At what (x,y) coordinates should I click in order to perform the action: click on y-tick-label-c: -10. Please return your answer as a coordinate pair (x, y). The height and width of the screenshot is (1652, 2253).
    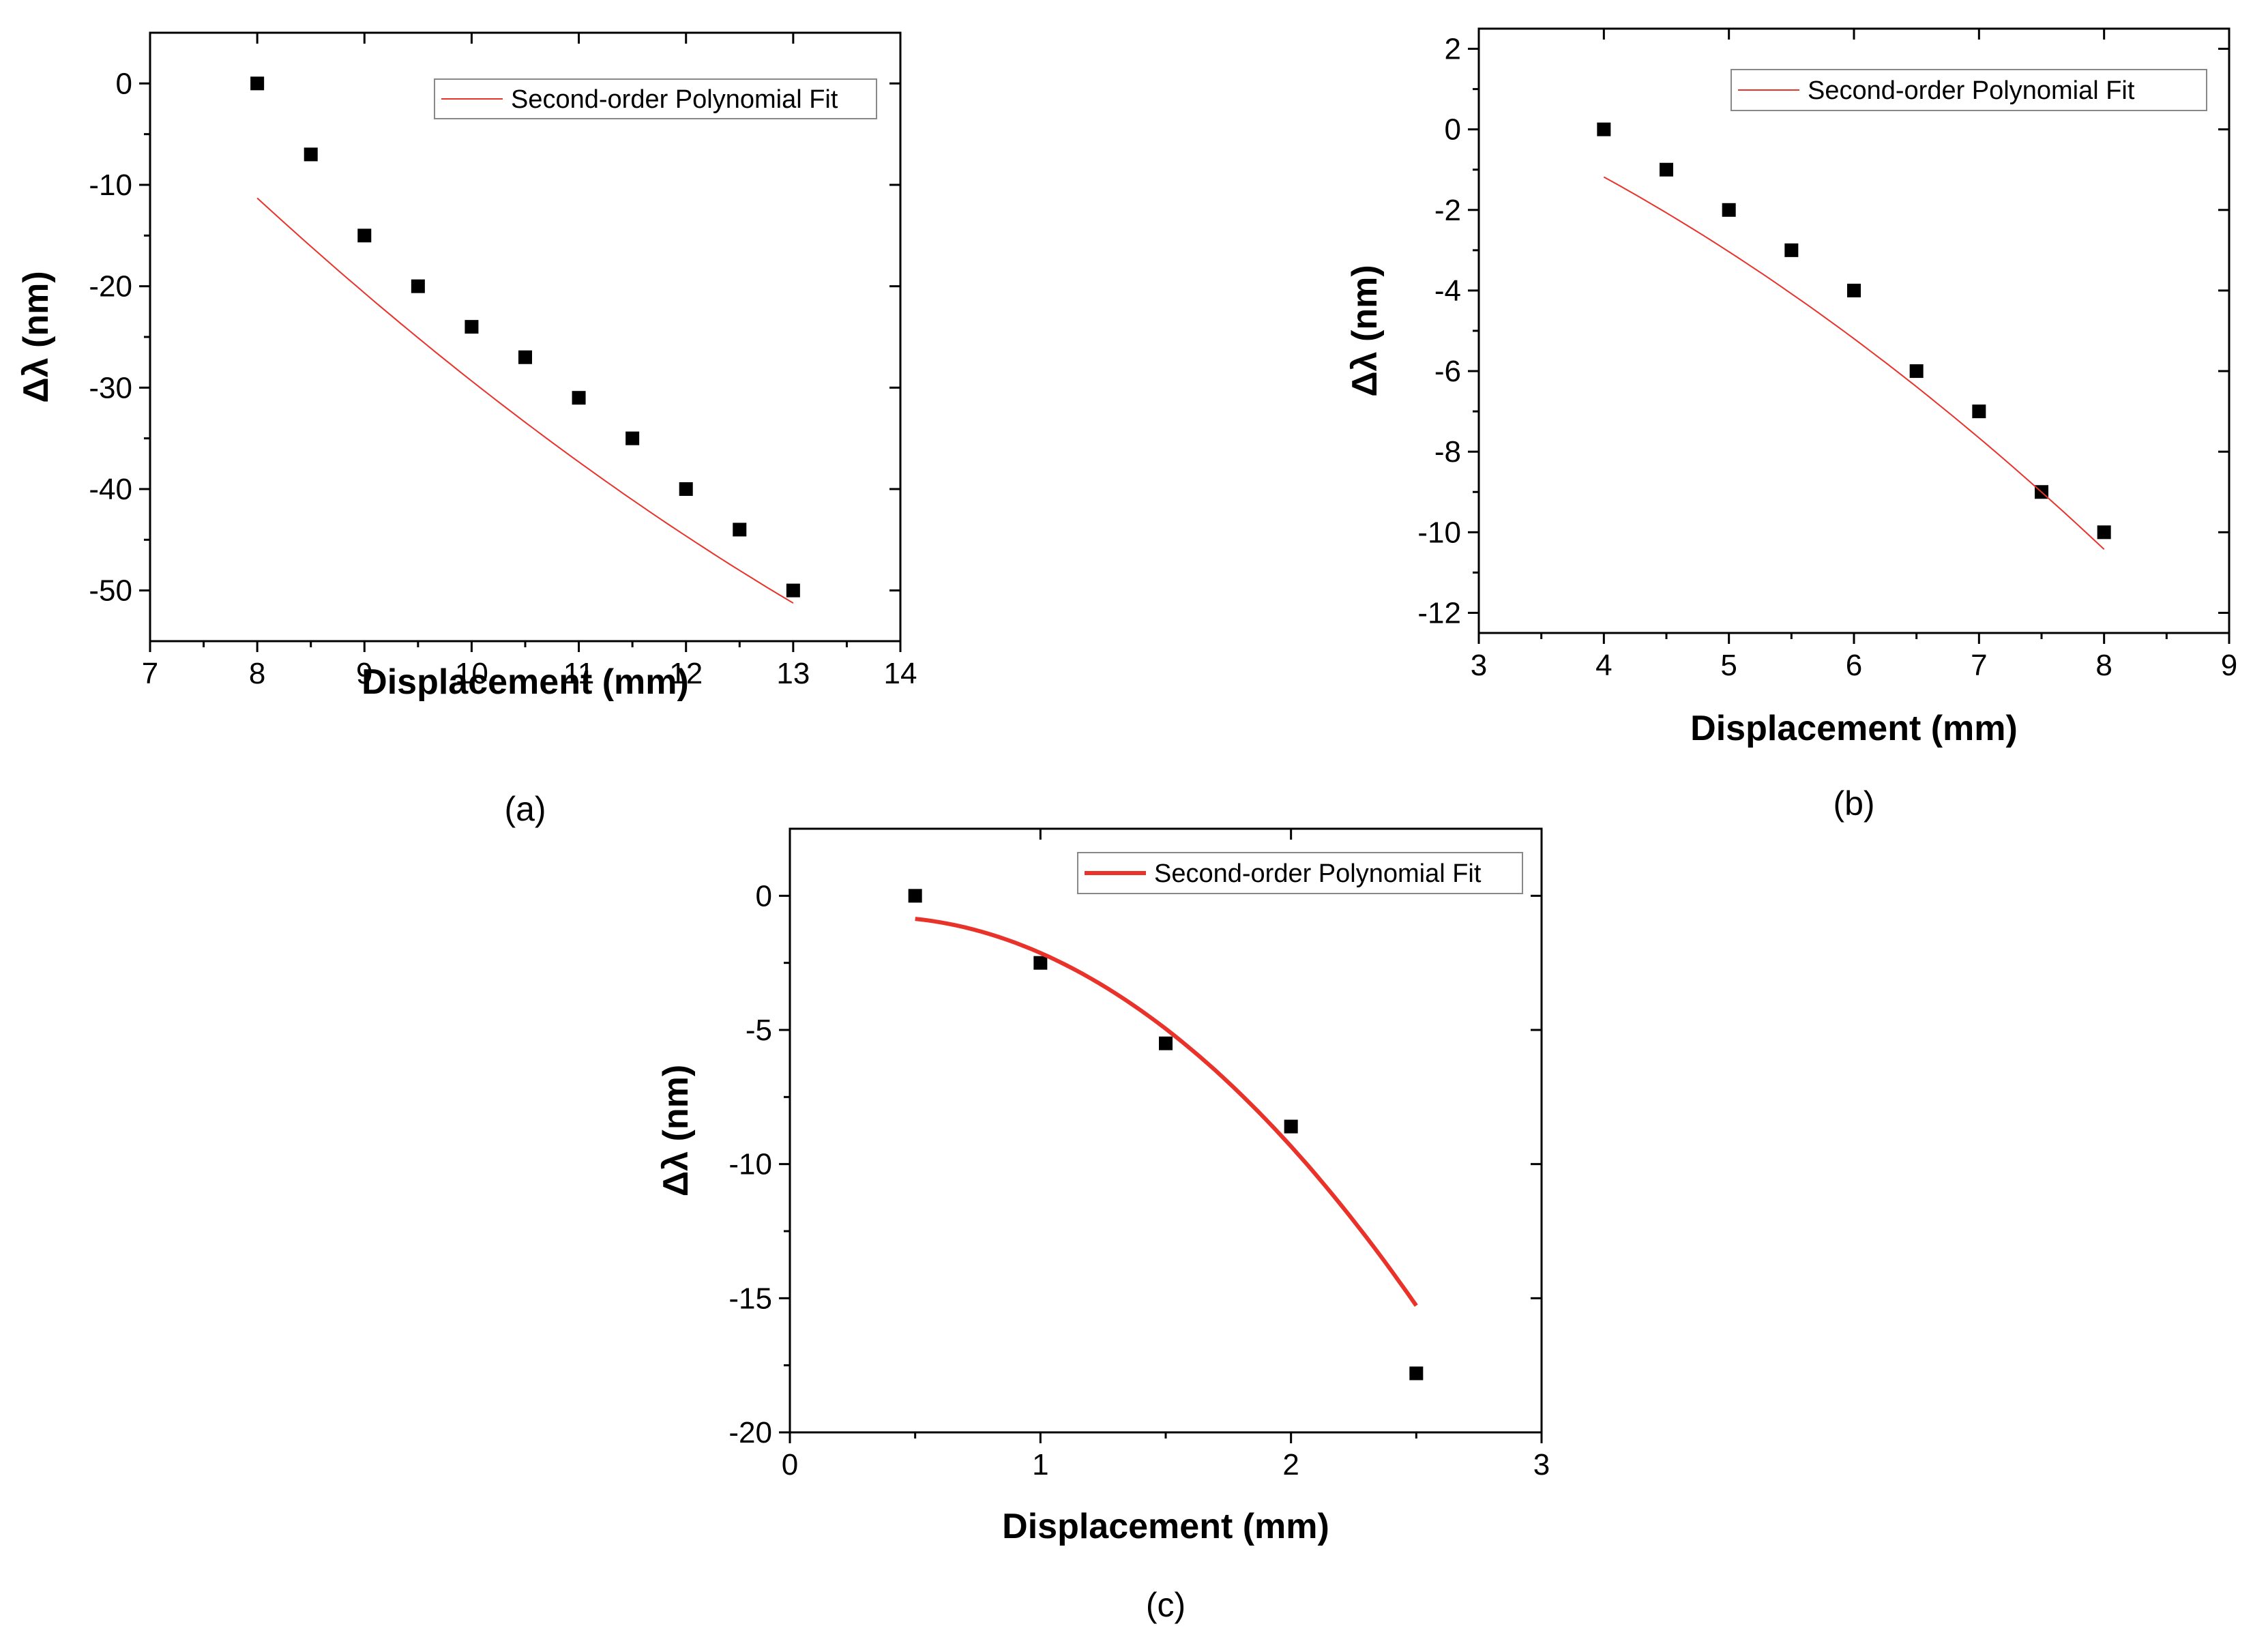
    Looking at the image, I should click on (750, 1164).